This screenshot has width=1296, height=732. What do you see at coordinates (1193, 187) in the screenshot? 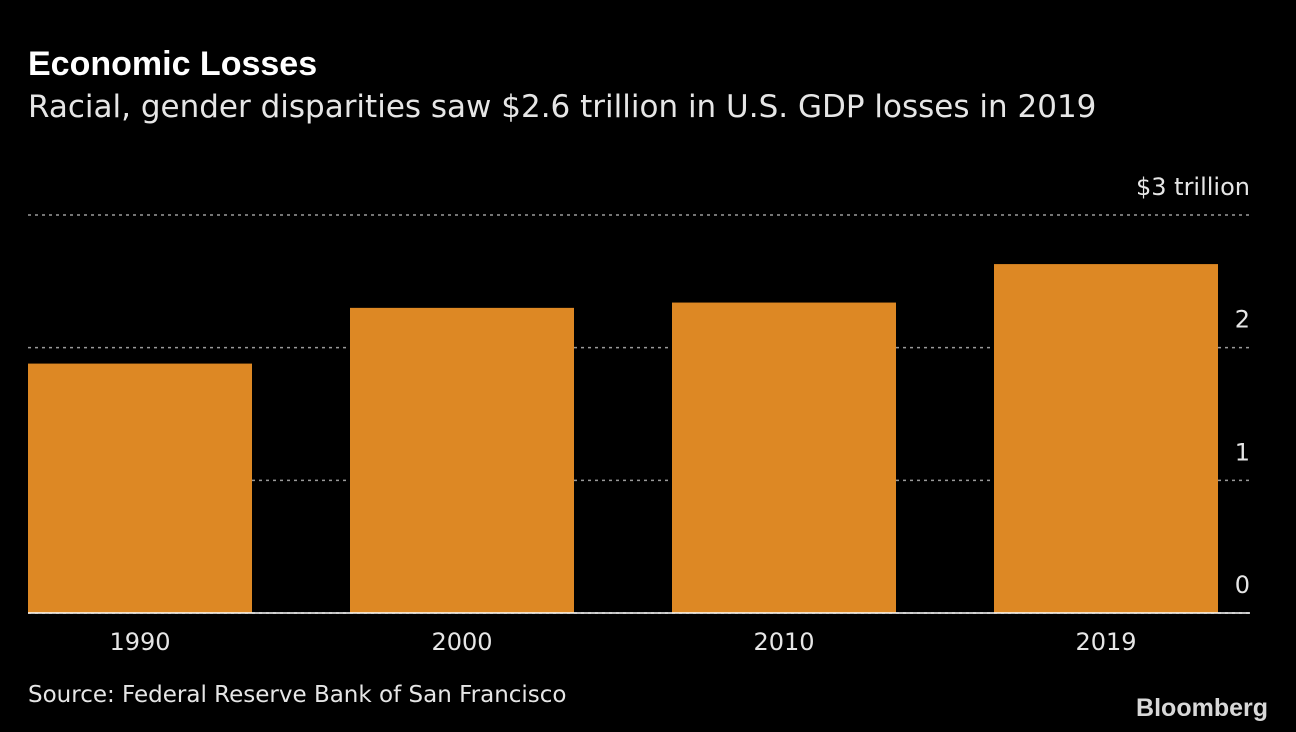
I see `y-tick-label: $3 trillion` at bounding box center [1193, 187].